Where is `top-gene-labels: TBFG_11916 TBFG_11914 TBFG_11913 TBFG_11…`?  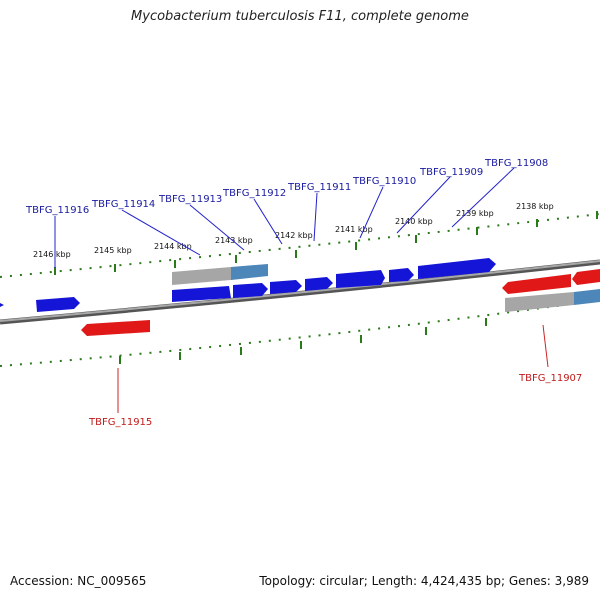 top-gene-labels: TBFG_11916 TBFG_11914 TBFG_11913 TBFG_11… is located at coordinates (286, 187).